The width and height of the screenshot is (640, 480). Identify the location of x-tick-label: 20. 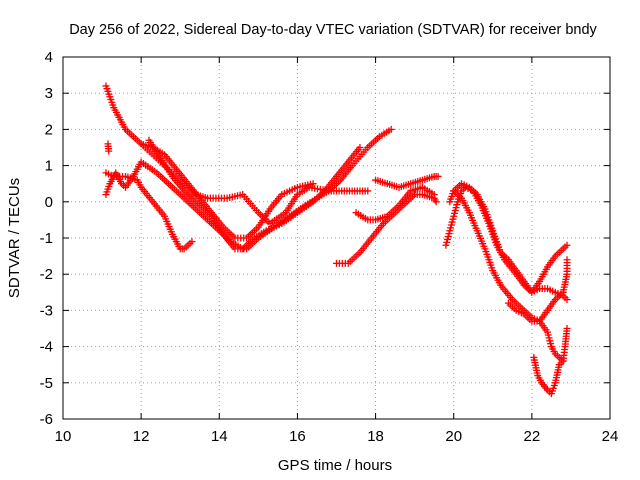
(453, 436).